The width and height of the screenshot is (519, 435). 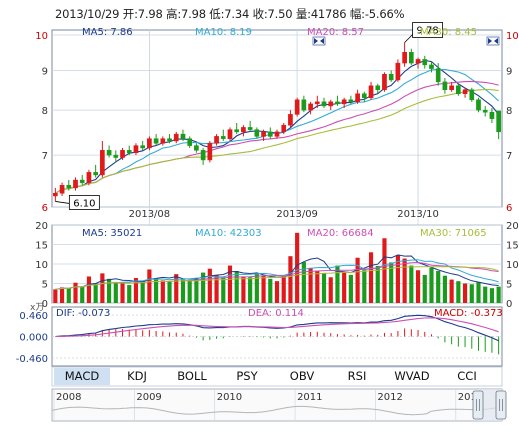 I want to click on dif-legend: DIF: -0.073, so click(x=83, y=313).